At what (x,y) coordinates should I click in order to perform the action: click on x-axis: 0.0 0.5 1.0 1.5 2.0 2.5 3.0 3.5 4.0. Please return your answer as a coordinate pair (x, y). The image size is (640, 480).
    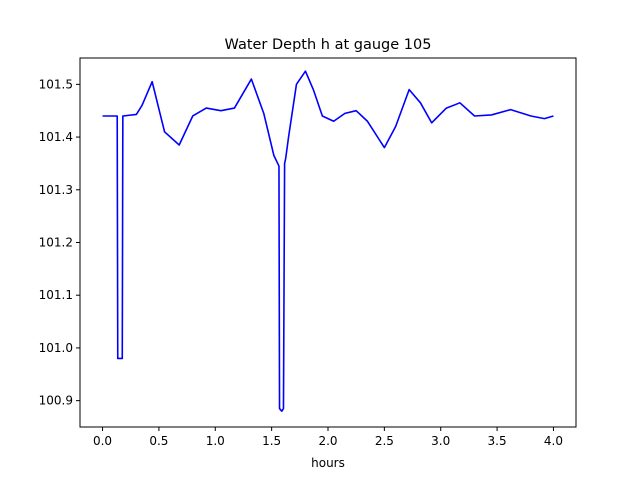
    Looking at the image, I should click on (328, 437).